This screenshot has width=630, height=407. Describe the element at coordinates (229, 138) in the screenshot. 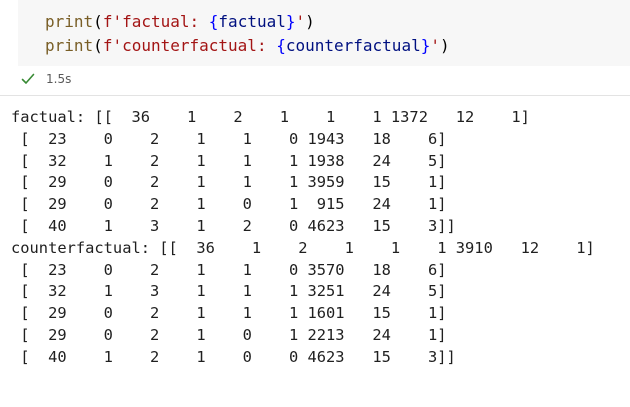

I see `output-line: [ 23 0 2 1 1 0 1943 18 6]` at that location.